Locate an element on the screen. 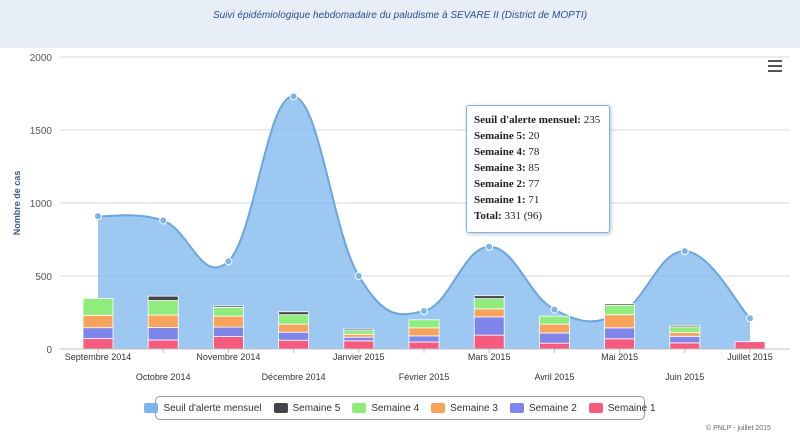  legend-item-week4: Semaine 4 is located at coordinates (385, 408).